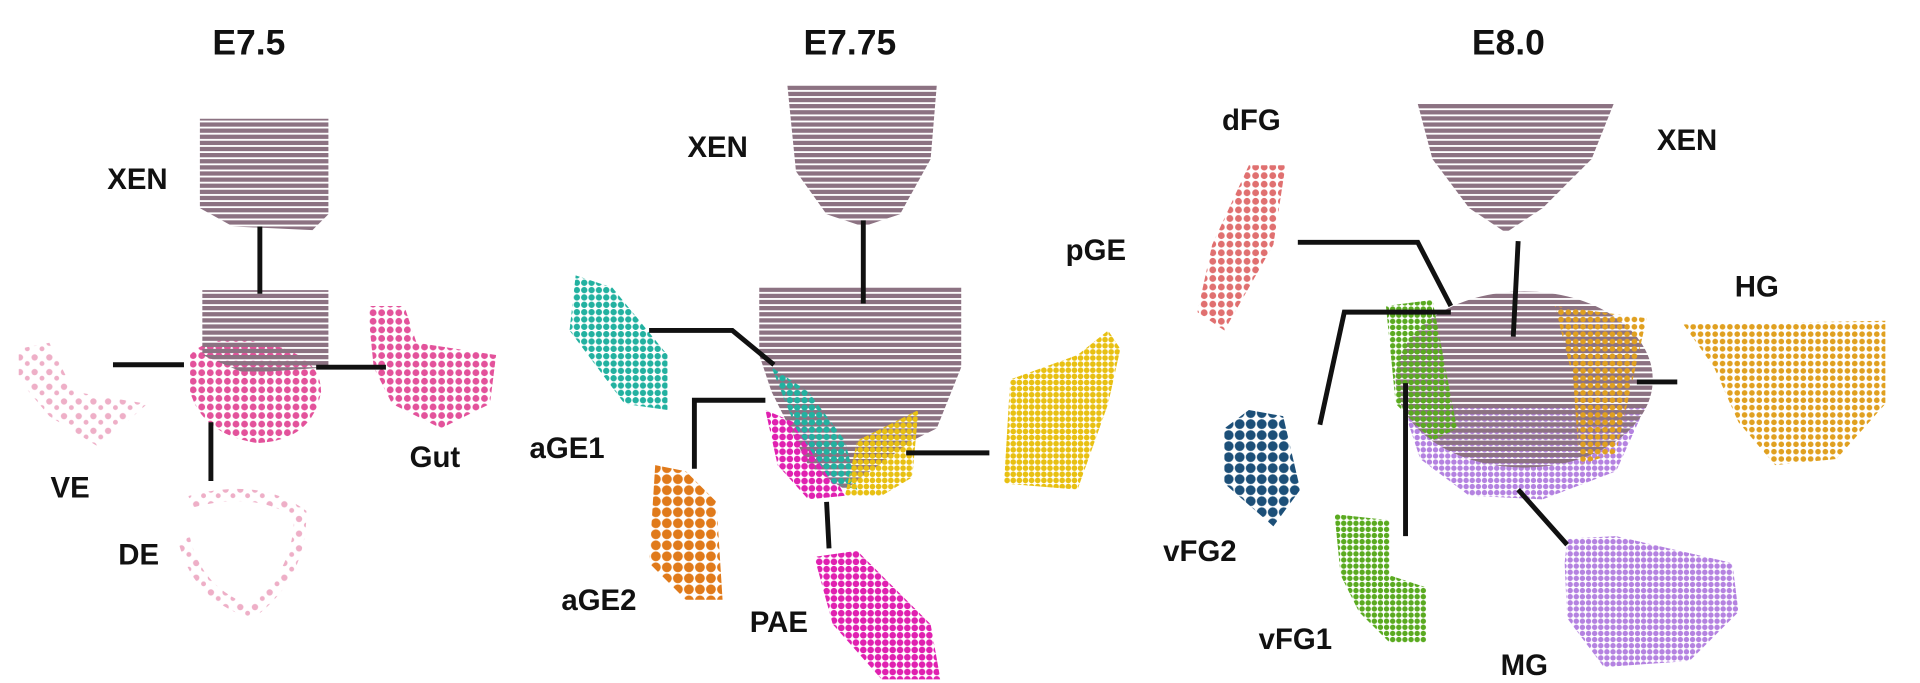 The image size is (1920, 683). I want to click on cluster-label: DE, so click(138, 555).